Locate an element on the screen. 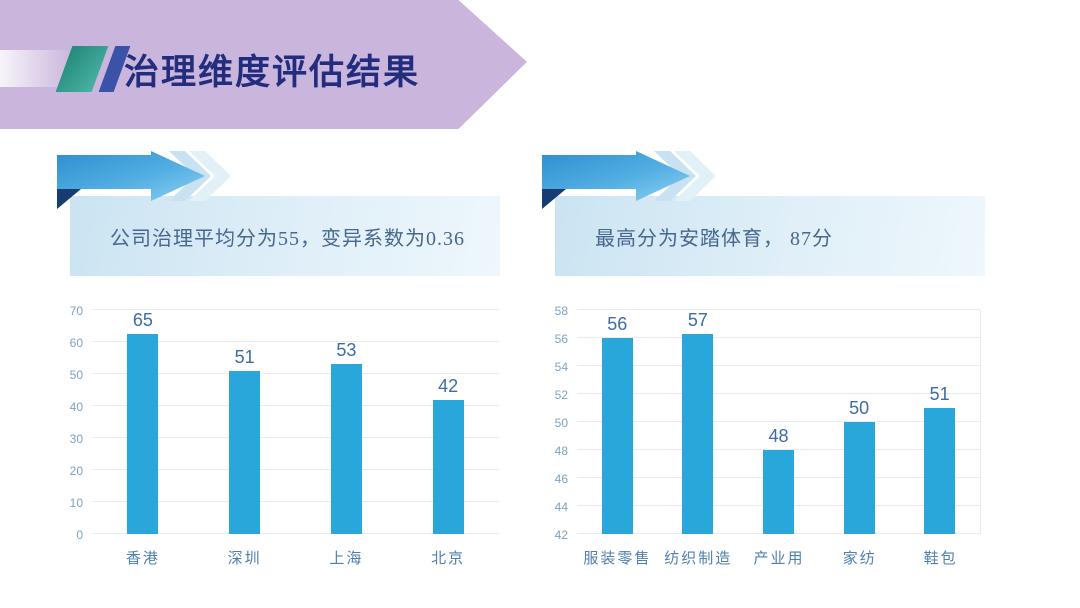 The image size is (1080, 608). bar-value-label: 53 is located at coordinates (346, 350).